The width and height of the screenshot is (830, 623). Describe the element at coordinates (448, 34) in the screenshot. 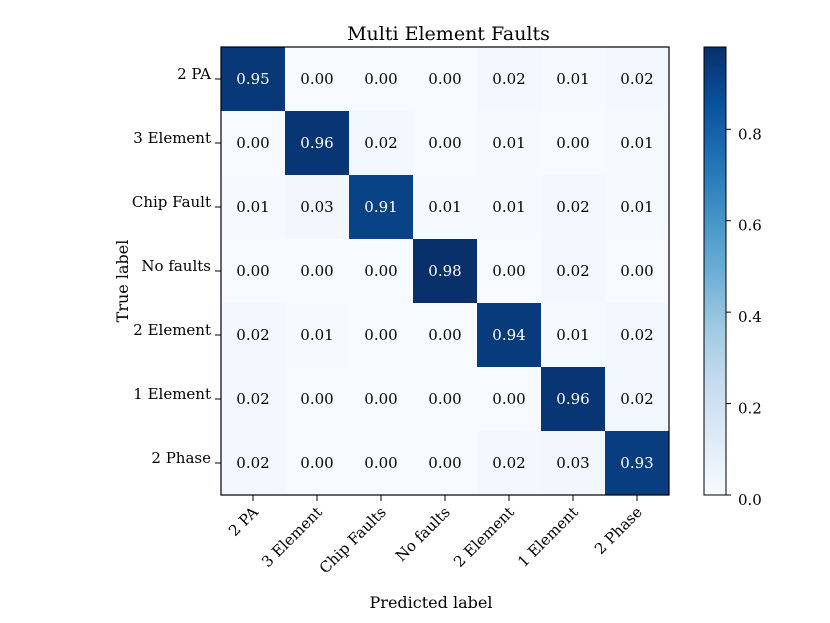

I see `chart-title: Multi Element Faults` at that location.